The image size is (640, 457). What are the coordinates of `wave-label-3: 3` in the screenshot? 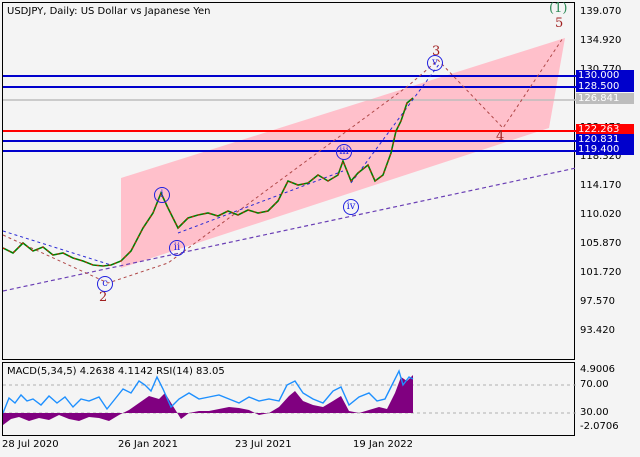 It's located at (436, 51).